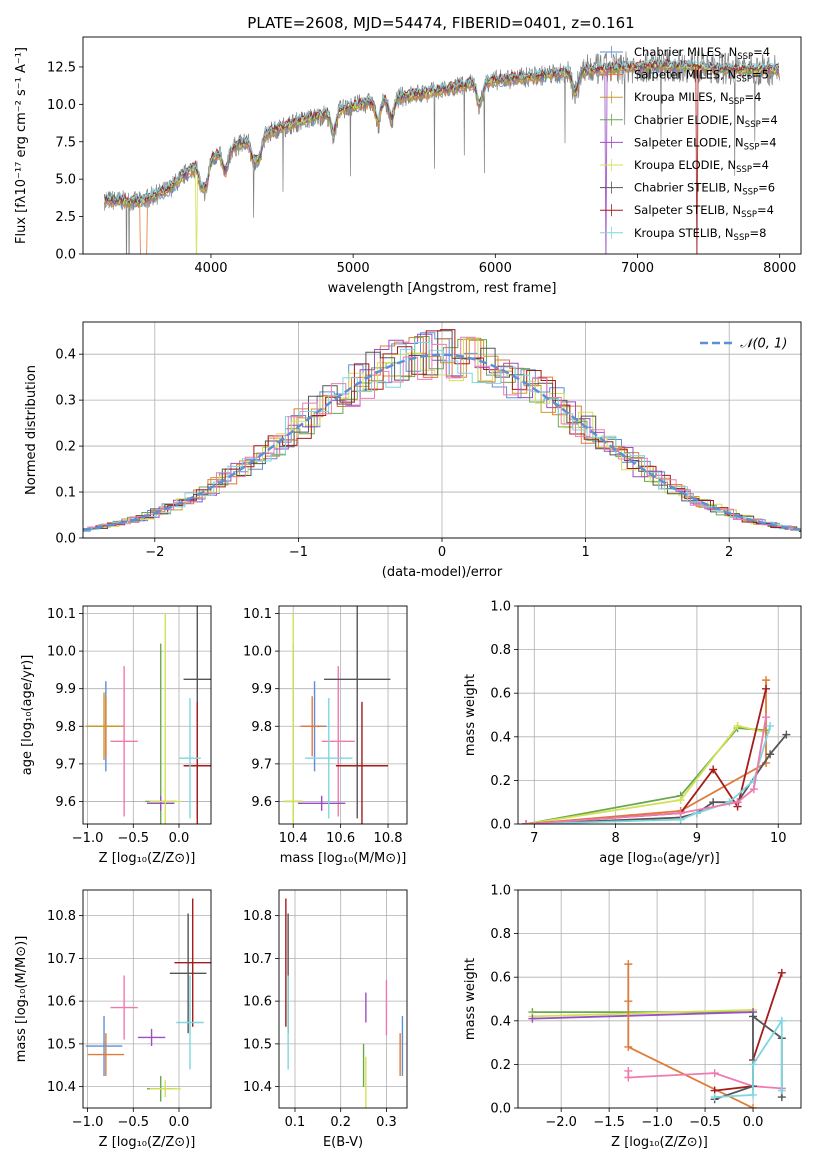 This screenshot has height=1170, width=819. Describe the element at coordinates (386, 1122) in the screenshot. I see `x-tick-label: 0.3` at that location.